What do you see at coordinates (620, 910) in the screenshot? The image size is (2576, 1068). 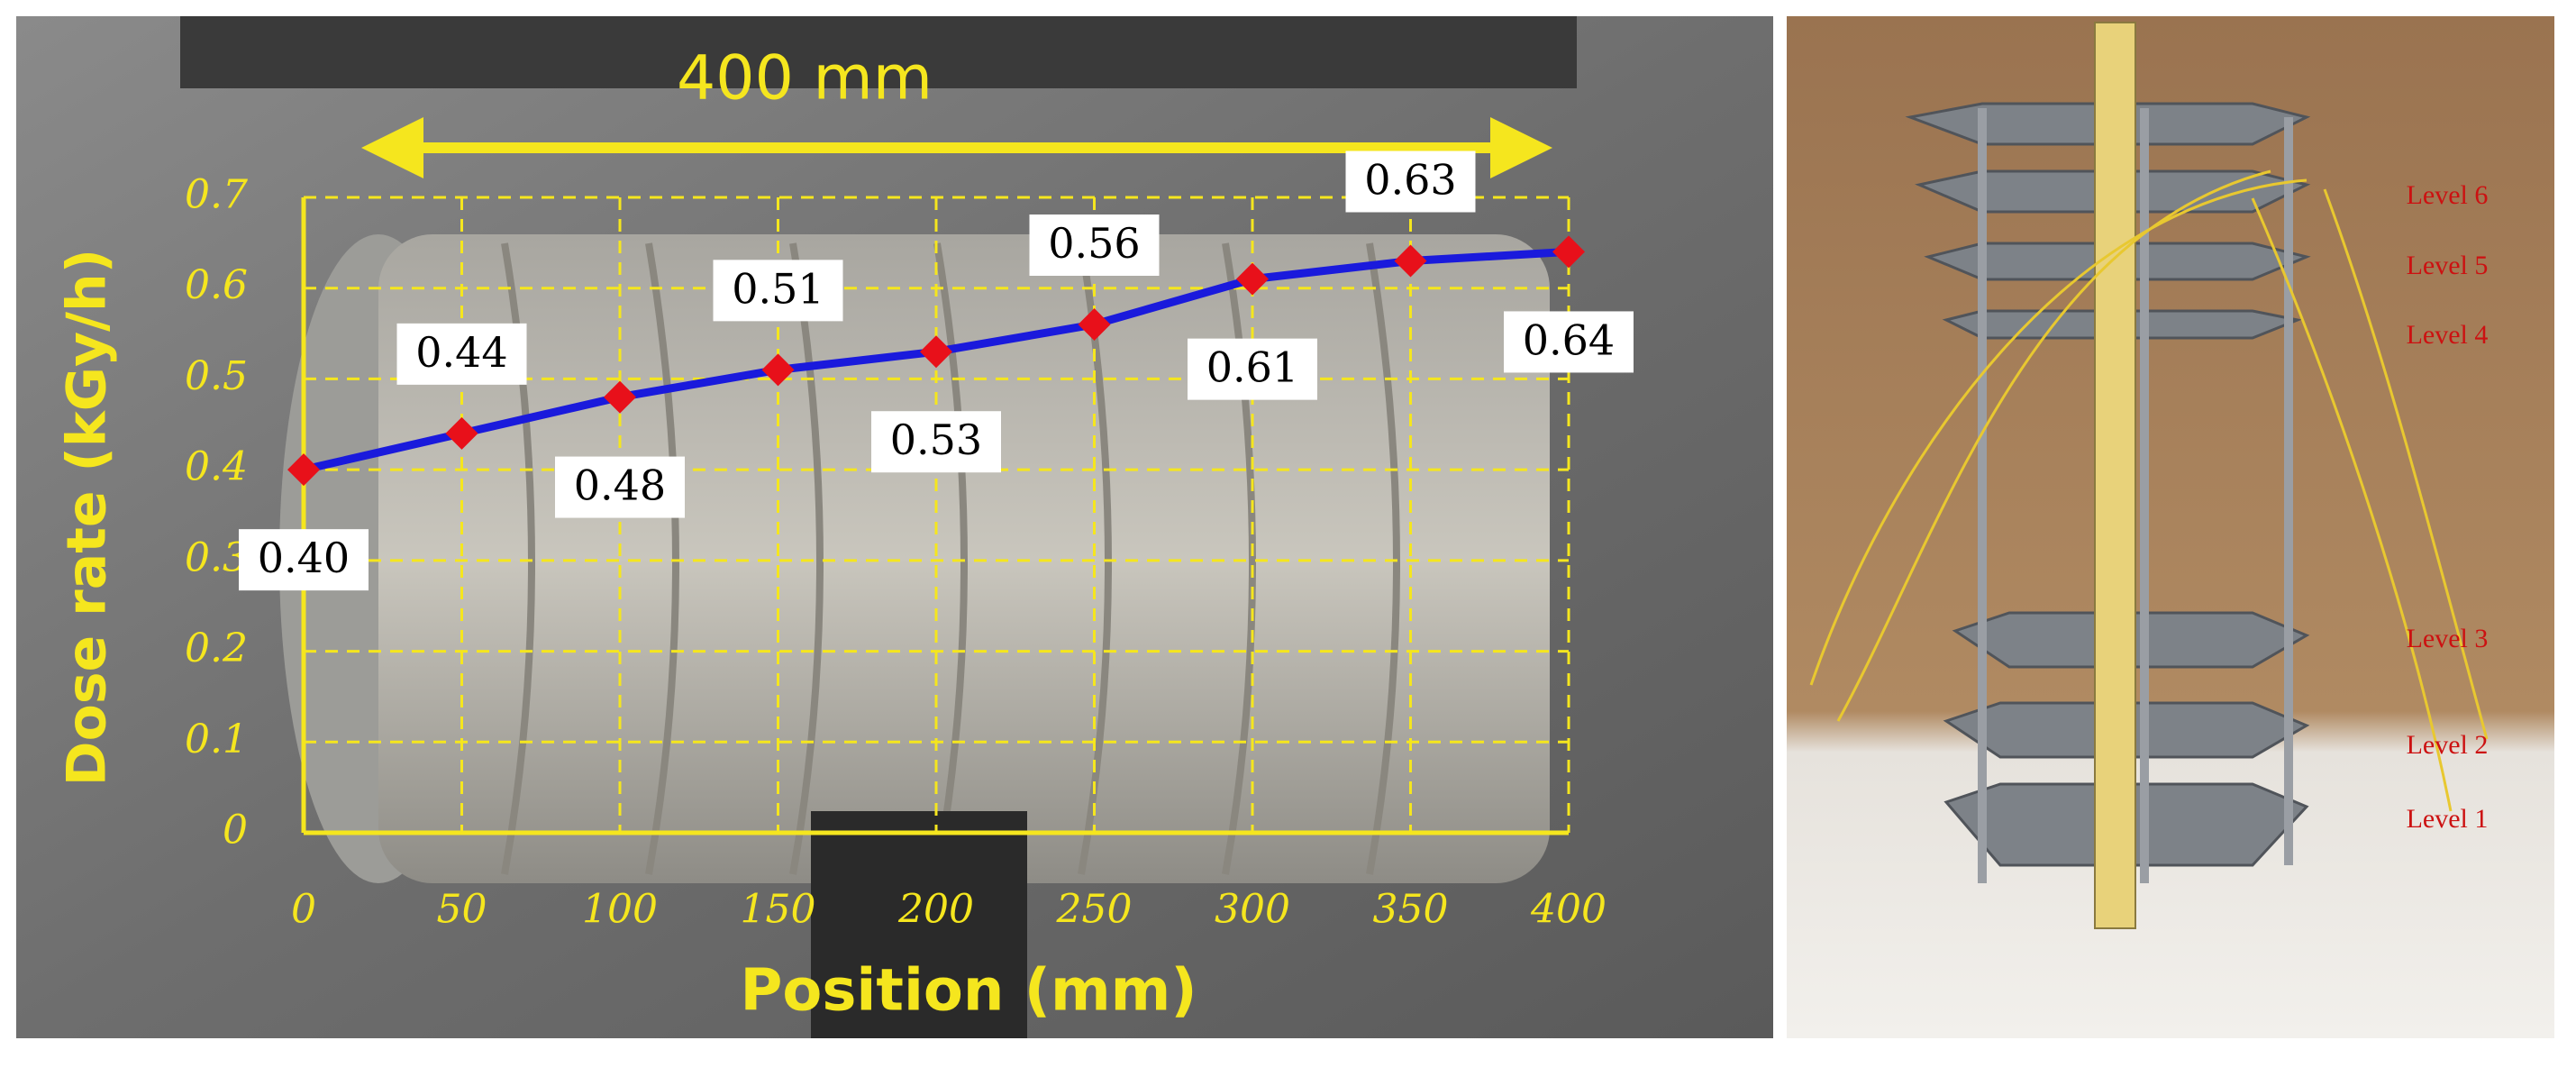 I see `x-tick-label: 100` at bounding box center [620, 910].